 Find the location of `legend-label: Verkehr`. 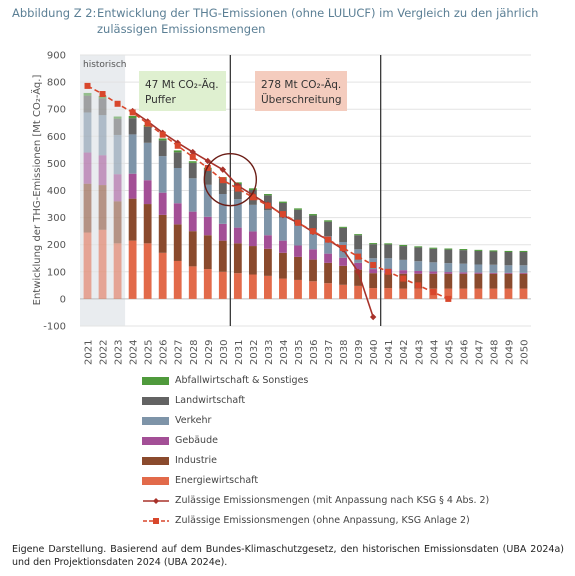

legend-label: Verkehr is located at coordinates (193, 420).